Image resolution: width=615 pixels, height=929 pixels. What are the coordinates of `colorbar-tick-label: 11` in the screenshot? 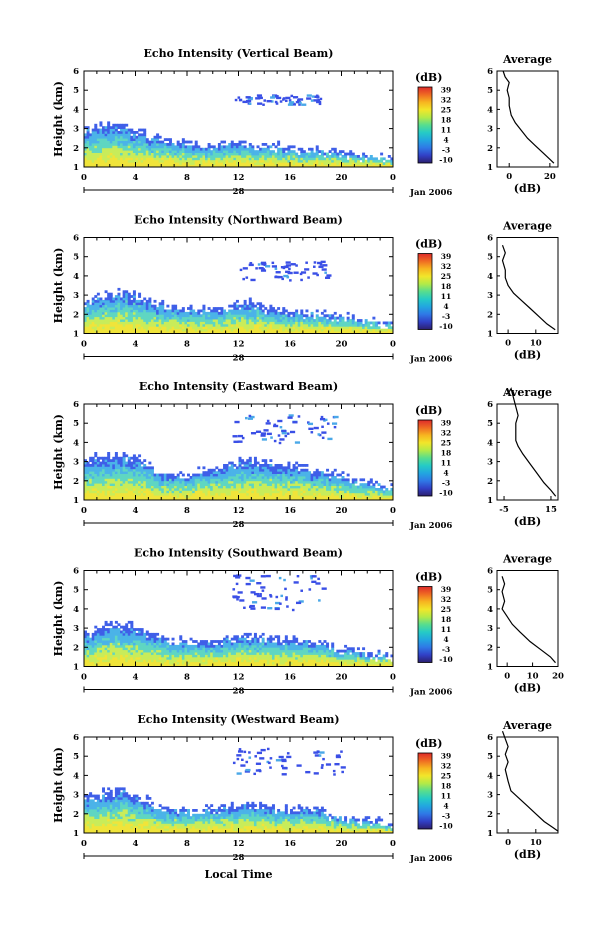 It's located at (446, 130).